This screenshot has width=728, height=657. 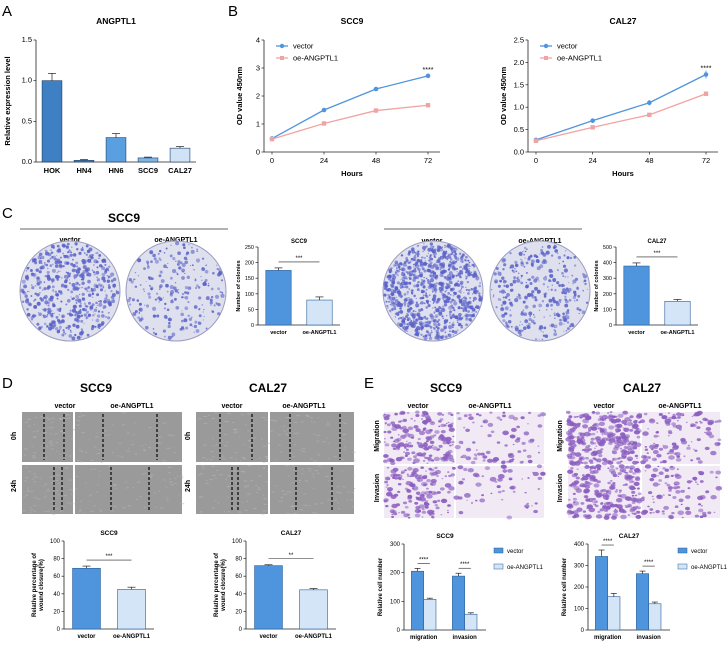 I want to click on legend-label: oe-ANGPTL1, so click(x=315, y=58).